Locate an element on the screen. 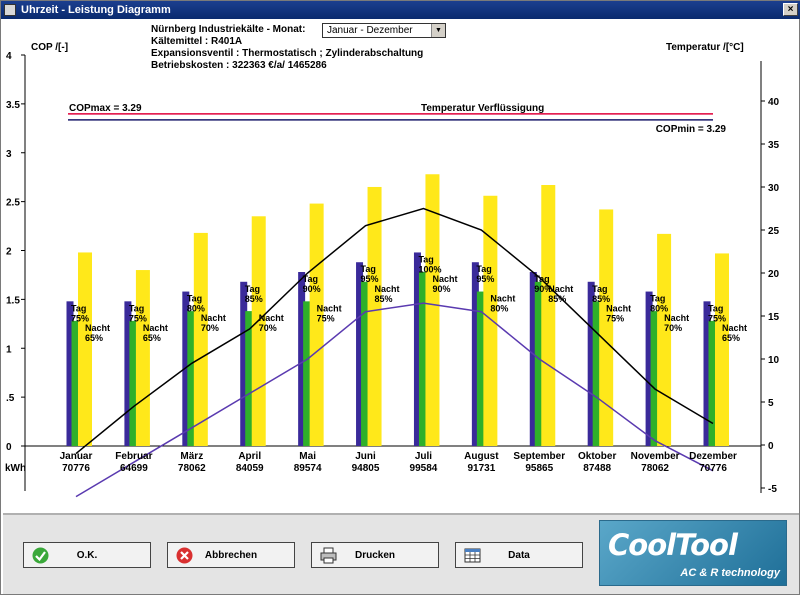 The image size is (800, 595). kwh-unit-label: kWh is located at coordinates (15, 468).